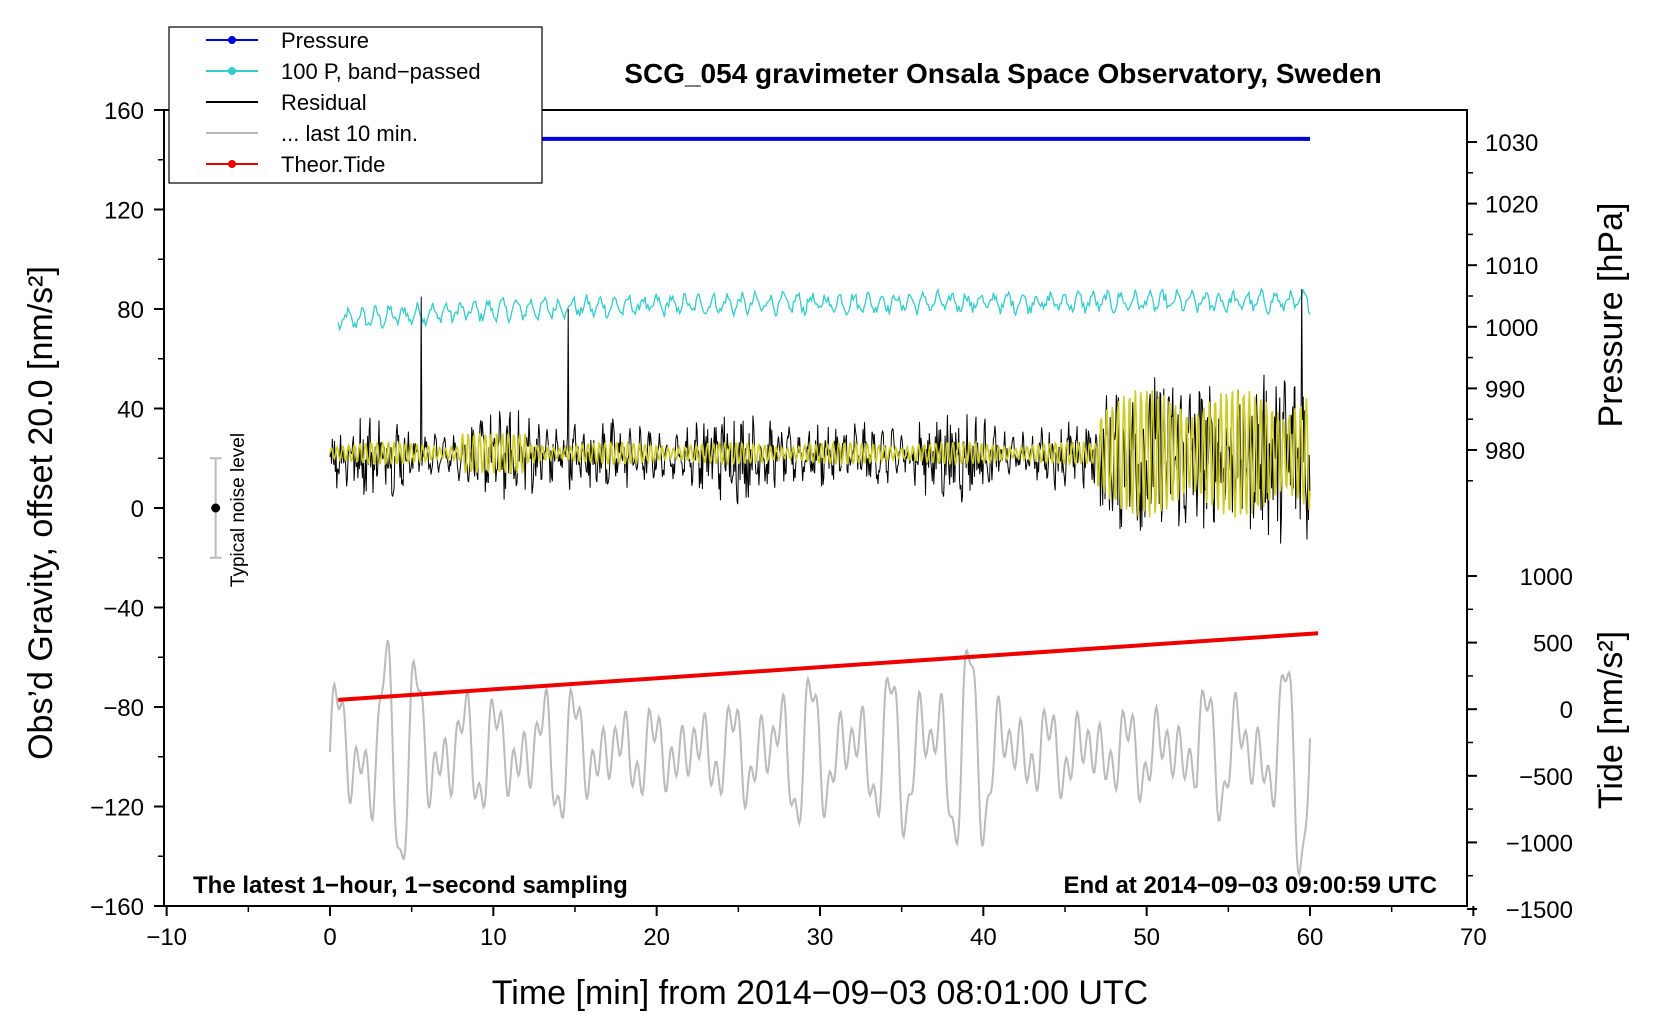 The height and width of the screenshot is (1020, 1660). I want to click on x-tick-label: 30, so click(820, 937).